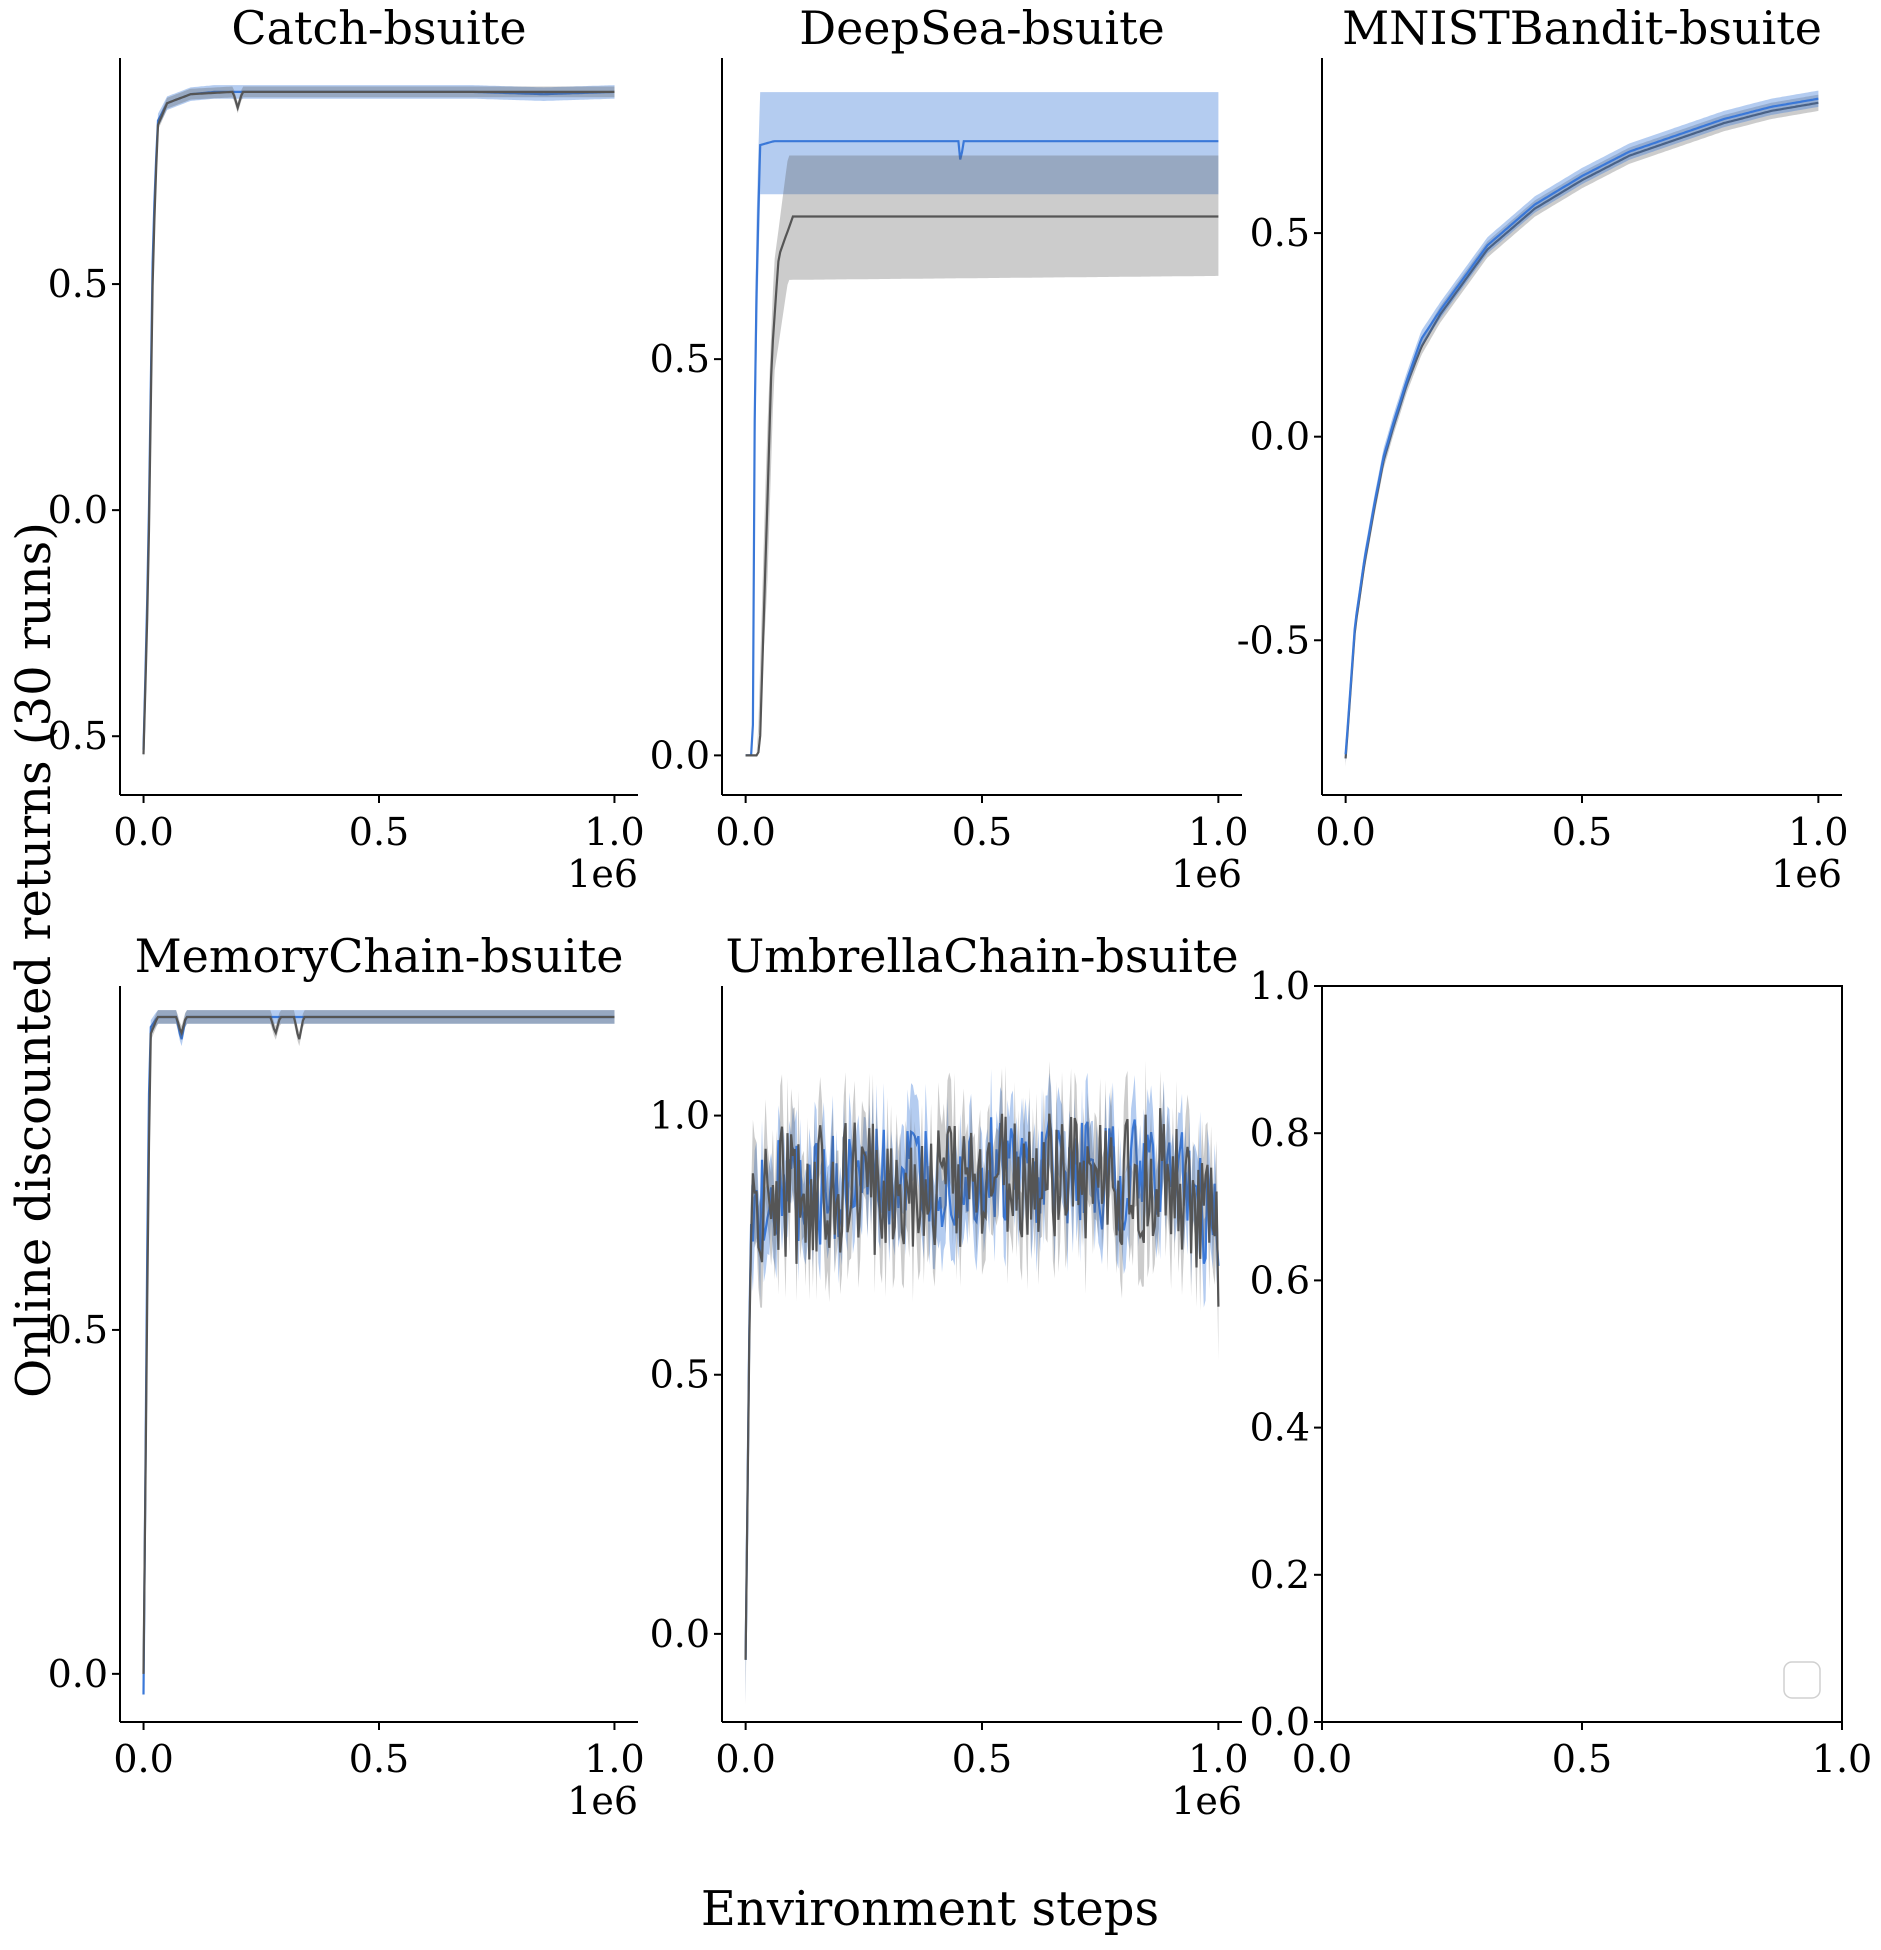 The height and width of the screenshot is (1950, 1881). I want to click on figure-ylabel: Online discounted returns (30 runs), so click(34, 960).